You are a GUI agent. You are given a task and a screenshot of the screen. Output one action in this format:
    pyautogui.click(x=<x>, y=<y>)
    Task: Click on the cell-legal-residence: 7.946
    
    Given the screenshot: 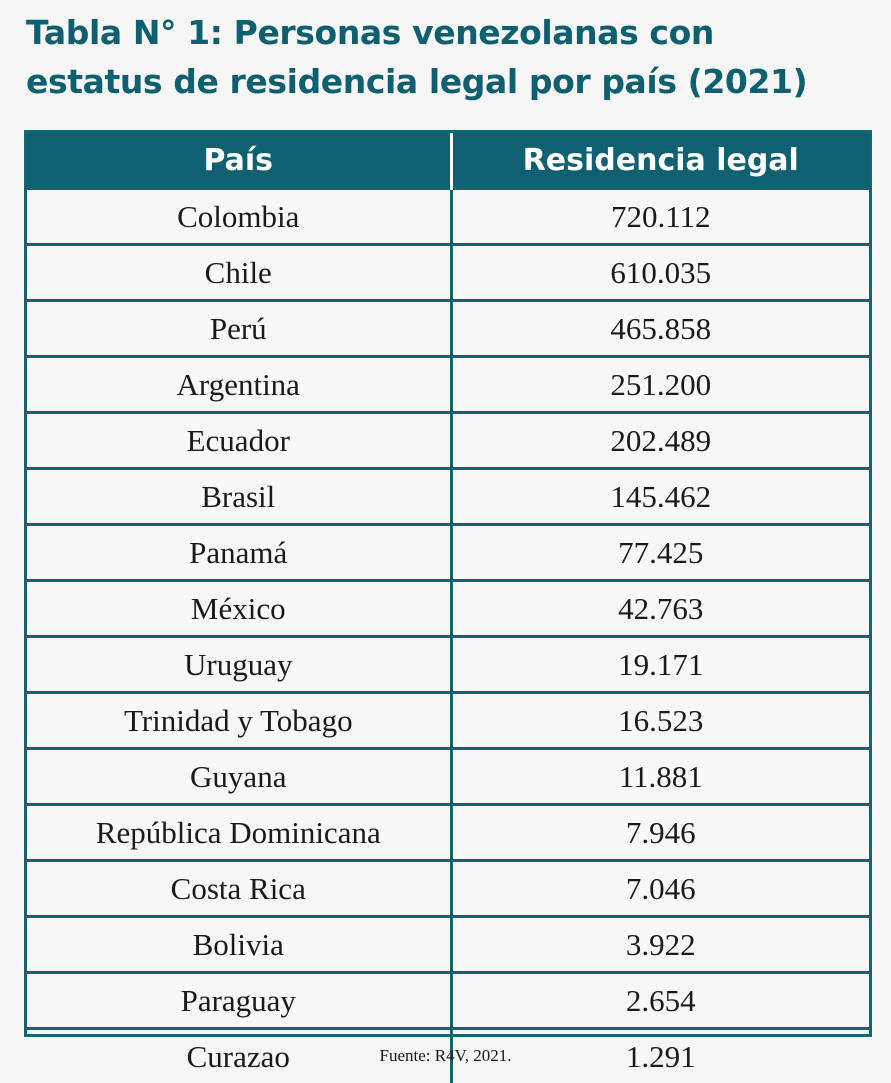 What is the action you would take?
    pyautogui.click(x=660, y=833)
    